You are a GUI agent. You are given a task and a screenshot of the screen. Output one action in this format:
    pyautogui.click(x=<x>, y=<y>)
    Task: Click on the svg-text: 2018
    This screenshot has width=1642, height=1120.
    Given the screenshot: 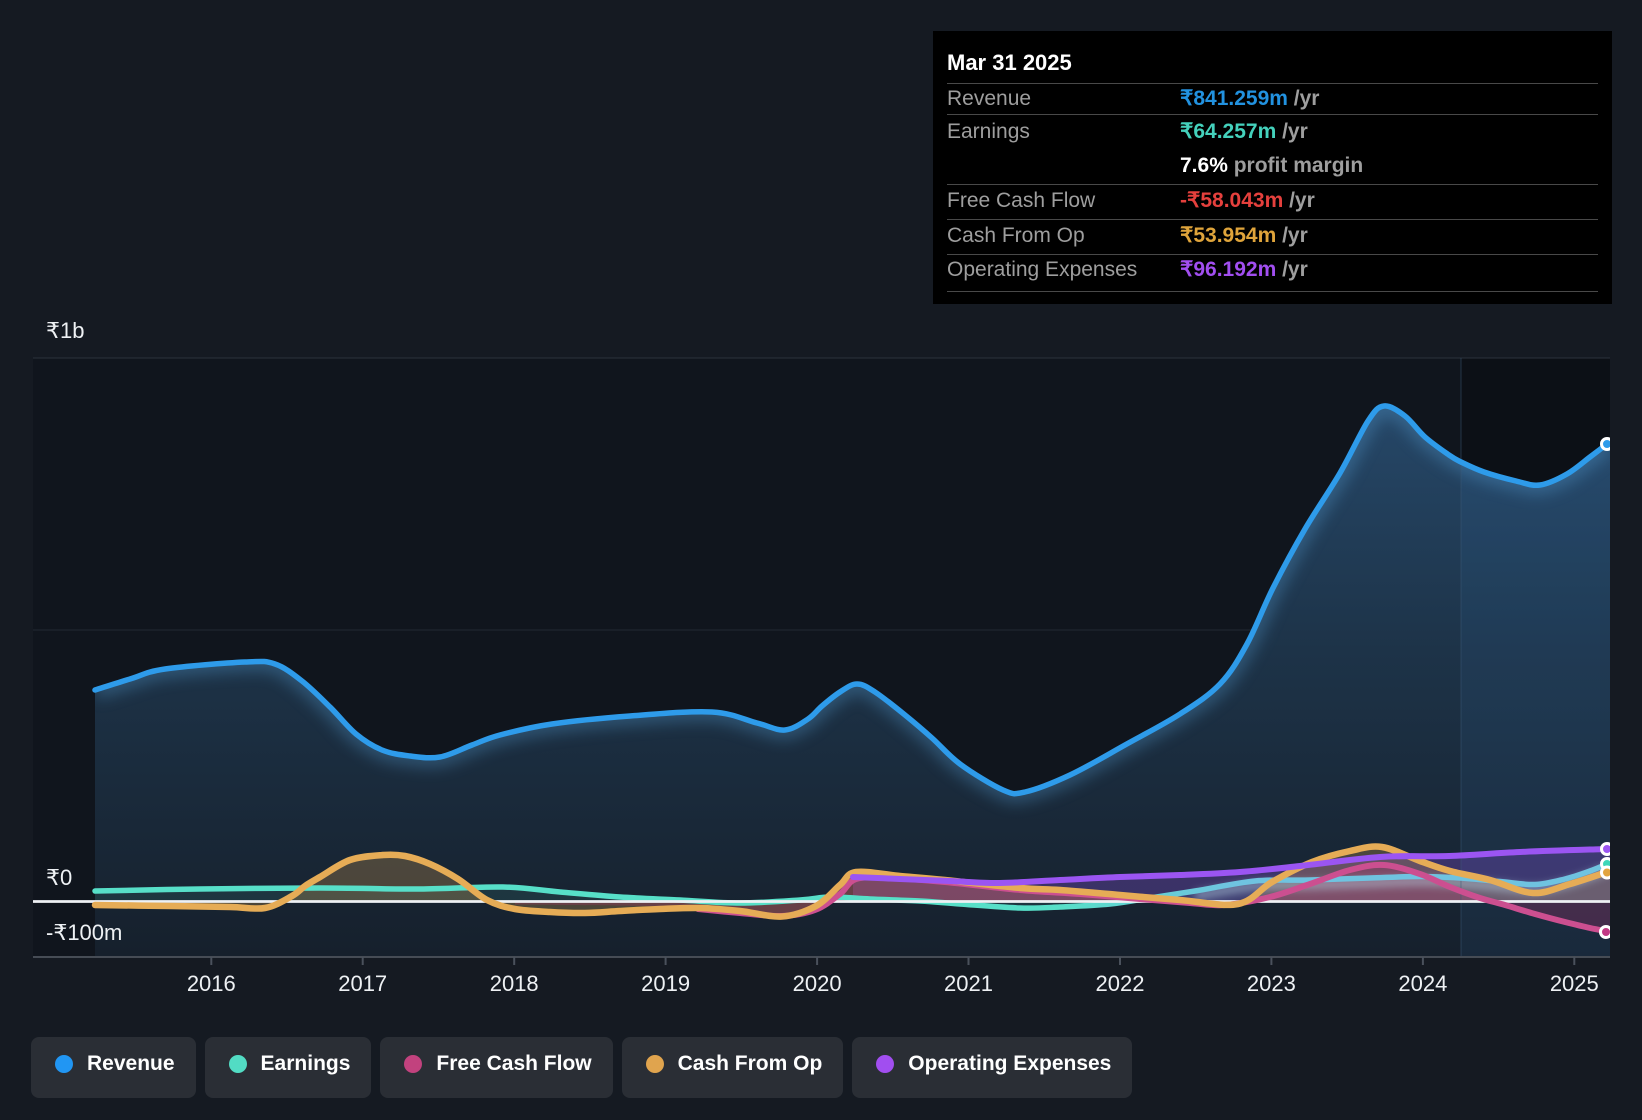 What is the action you would take?
    pyautogui.click(x=514, y=983)
    